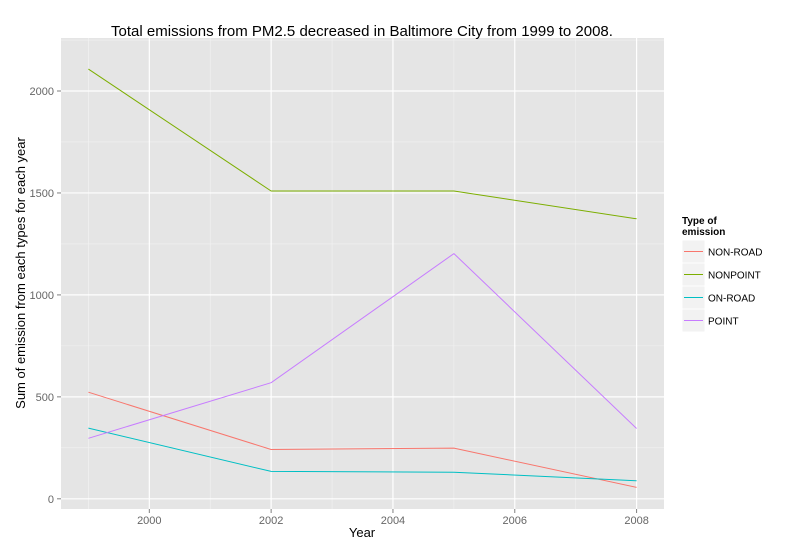  Describe the element at coordinates (51, 500) in the screenshot. I see `y-tick-label: 0` at that location.